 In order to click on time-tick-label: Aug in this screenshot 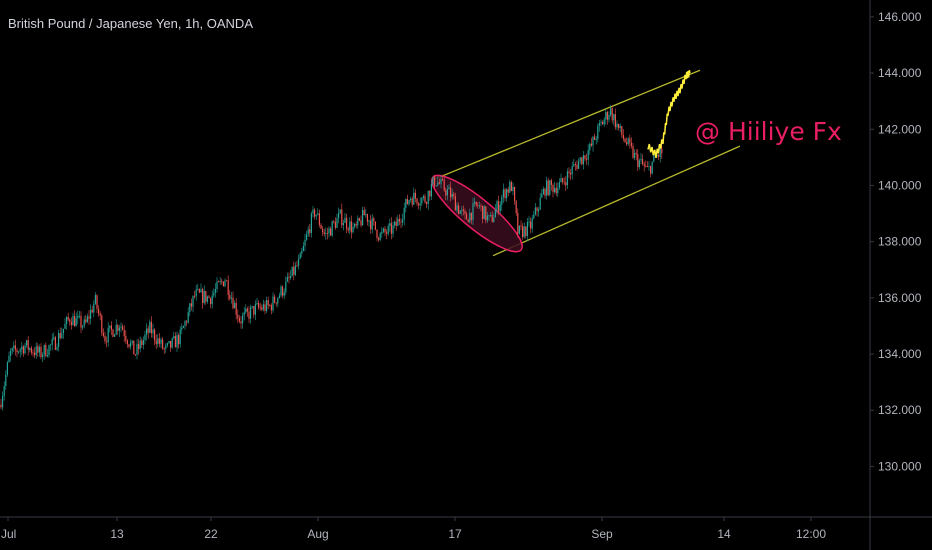, I will do `click(317, 534)`.